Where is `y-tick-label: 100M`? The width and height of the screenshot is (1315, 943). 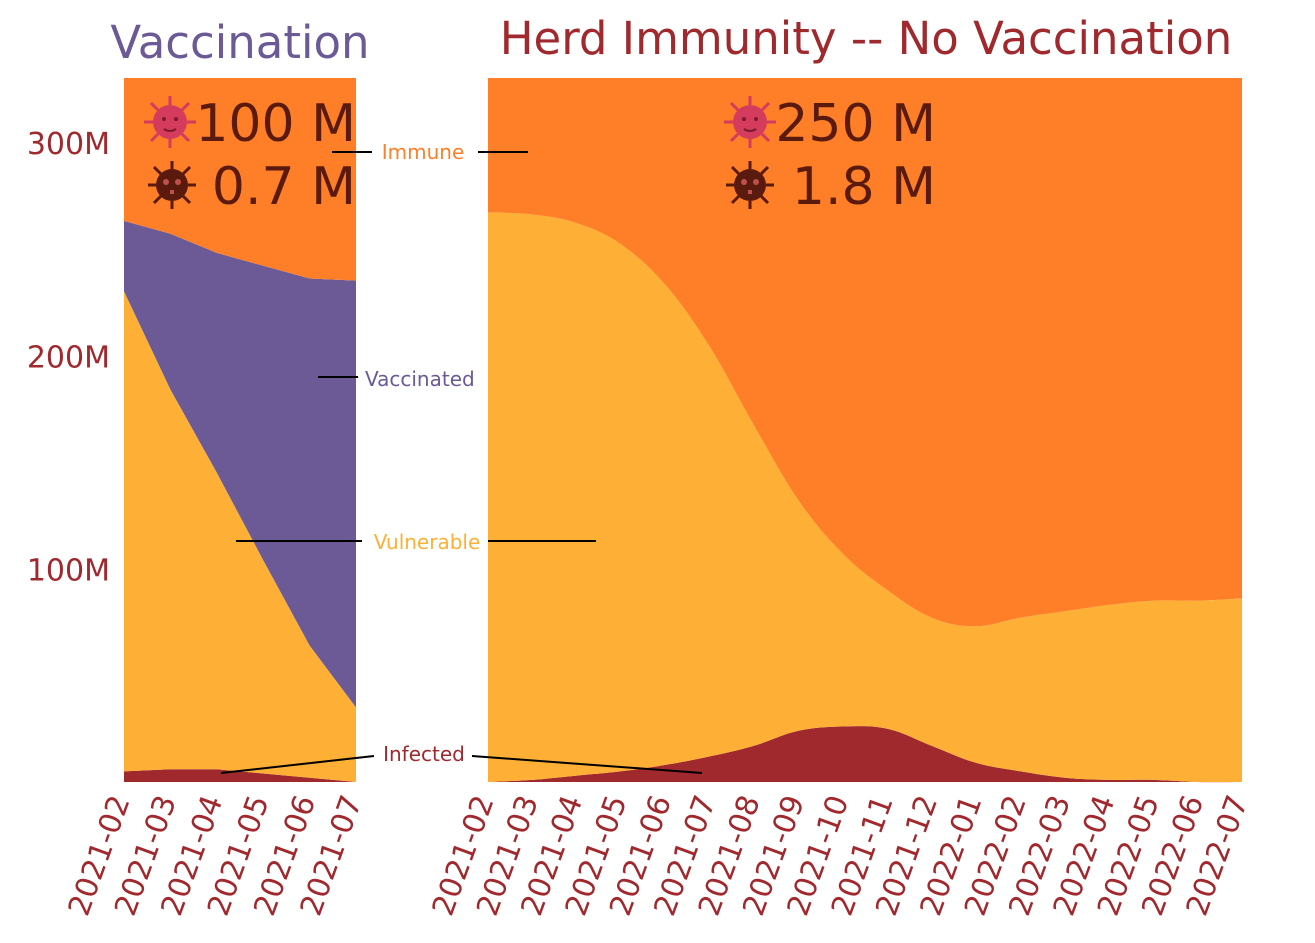
y-tick-label: 100M is located at coordinates (68, 571).